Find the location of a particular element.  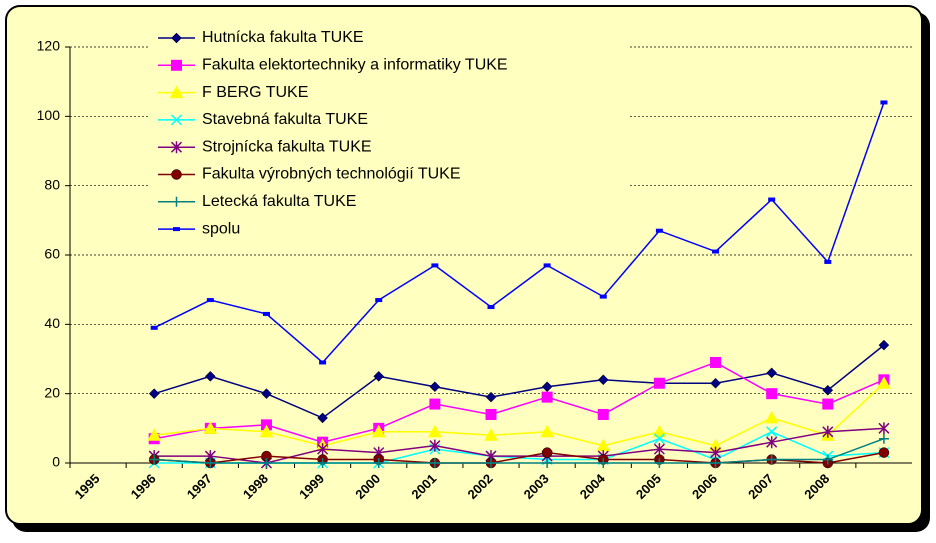

legend-label: Fakulta výrobných technológií TUKE is located at coordinates (331, 174).